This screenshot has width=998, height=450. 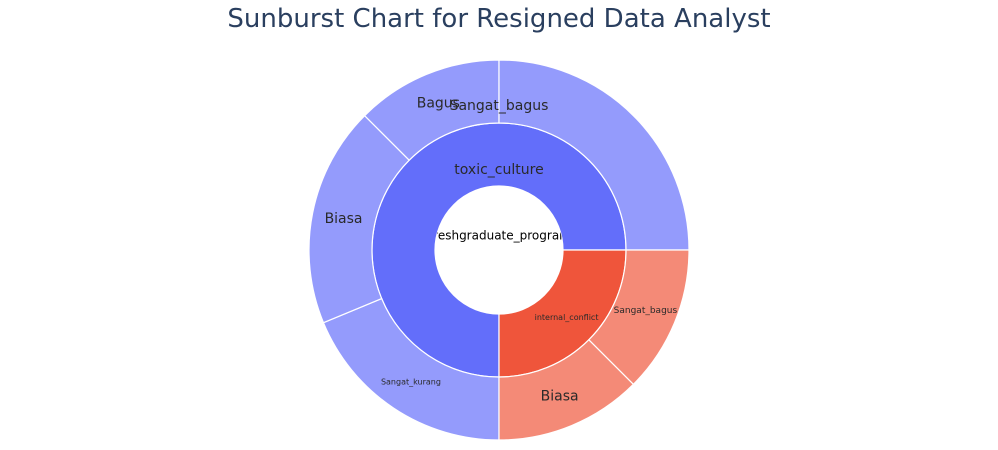 I want to click on segment-label-toxic-culture: toxic_culture, so click(x=498, y=170).